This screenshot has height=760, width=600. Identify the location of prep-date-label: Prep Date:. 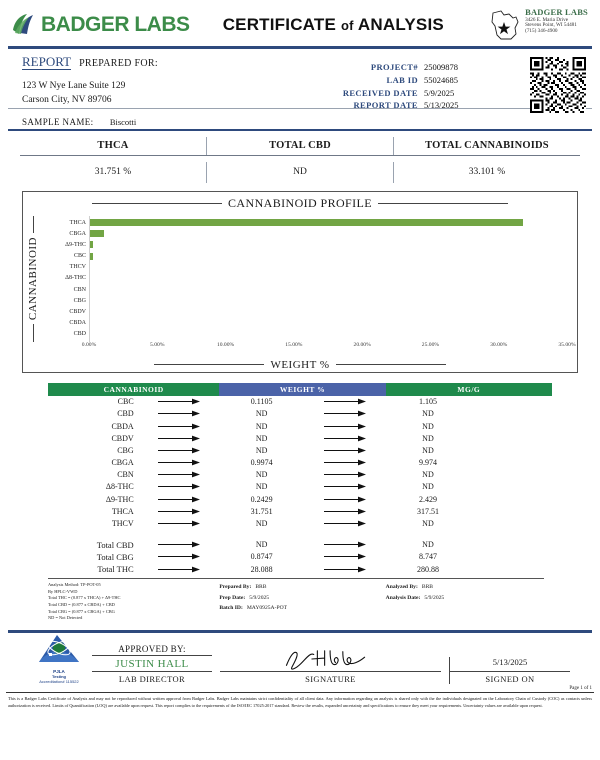
(232, 597).